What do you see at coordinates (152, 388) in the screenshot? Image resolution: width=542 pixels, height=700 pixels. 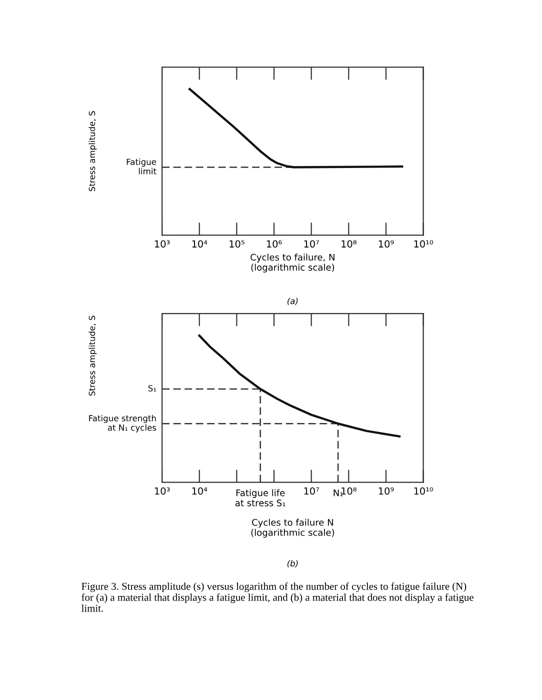 I see `ref-line-label: S₁` at bounding box center [152, 388].